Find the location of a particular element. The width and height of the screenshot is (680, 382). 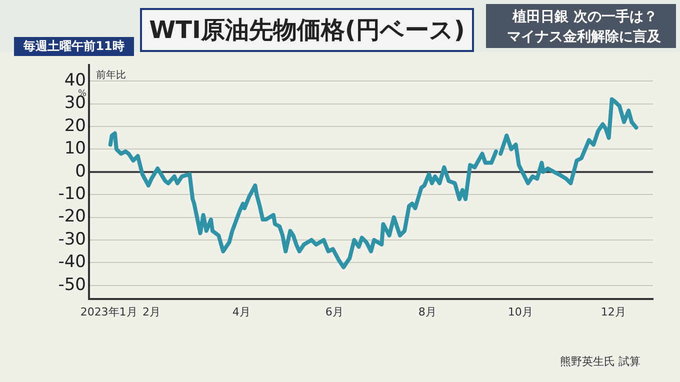

y-tick-label: 10 is located at coordinates (75, 148).